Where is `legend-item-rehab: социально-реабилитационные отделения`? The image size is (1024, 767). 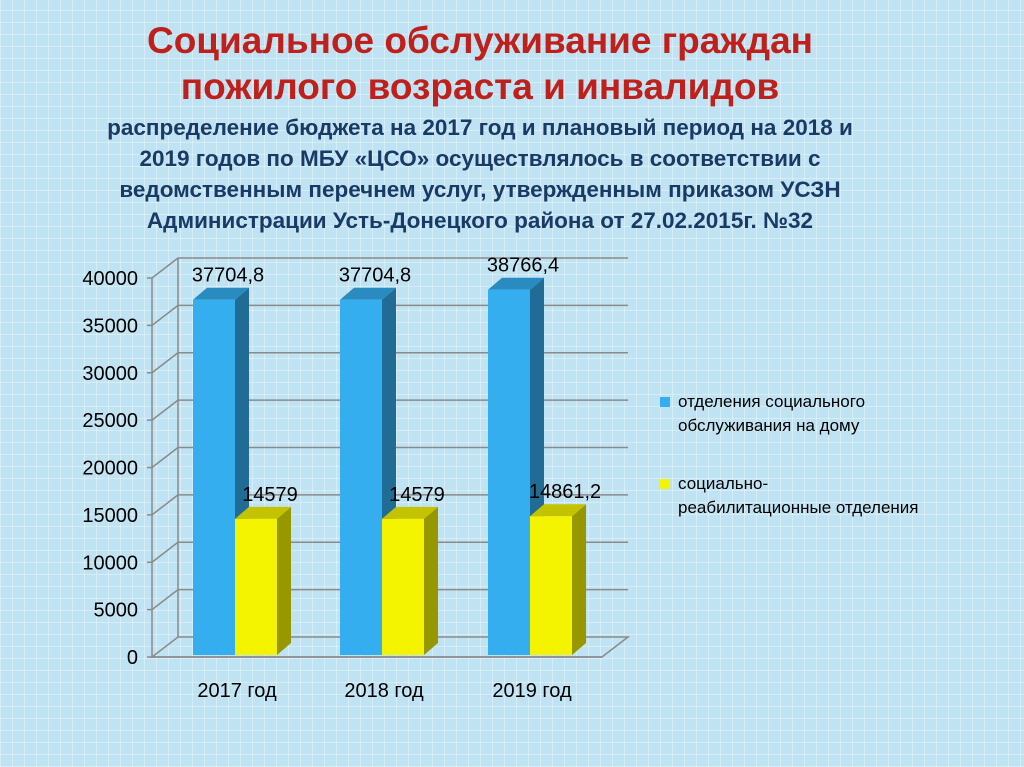
legend-item-rehab: социально-реабилитационные отделения is located at coordinates (790, 496).